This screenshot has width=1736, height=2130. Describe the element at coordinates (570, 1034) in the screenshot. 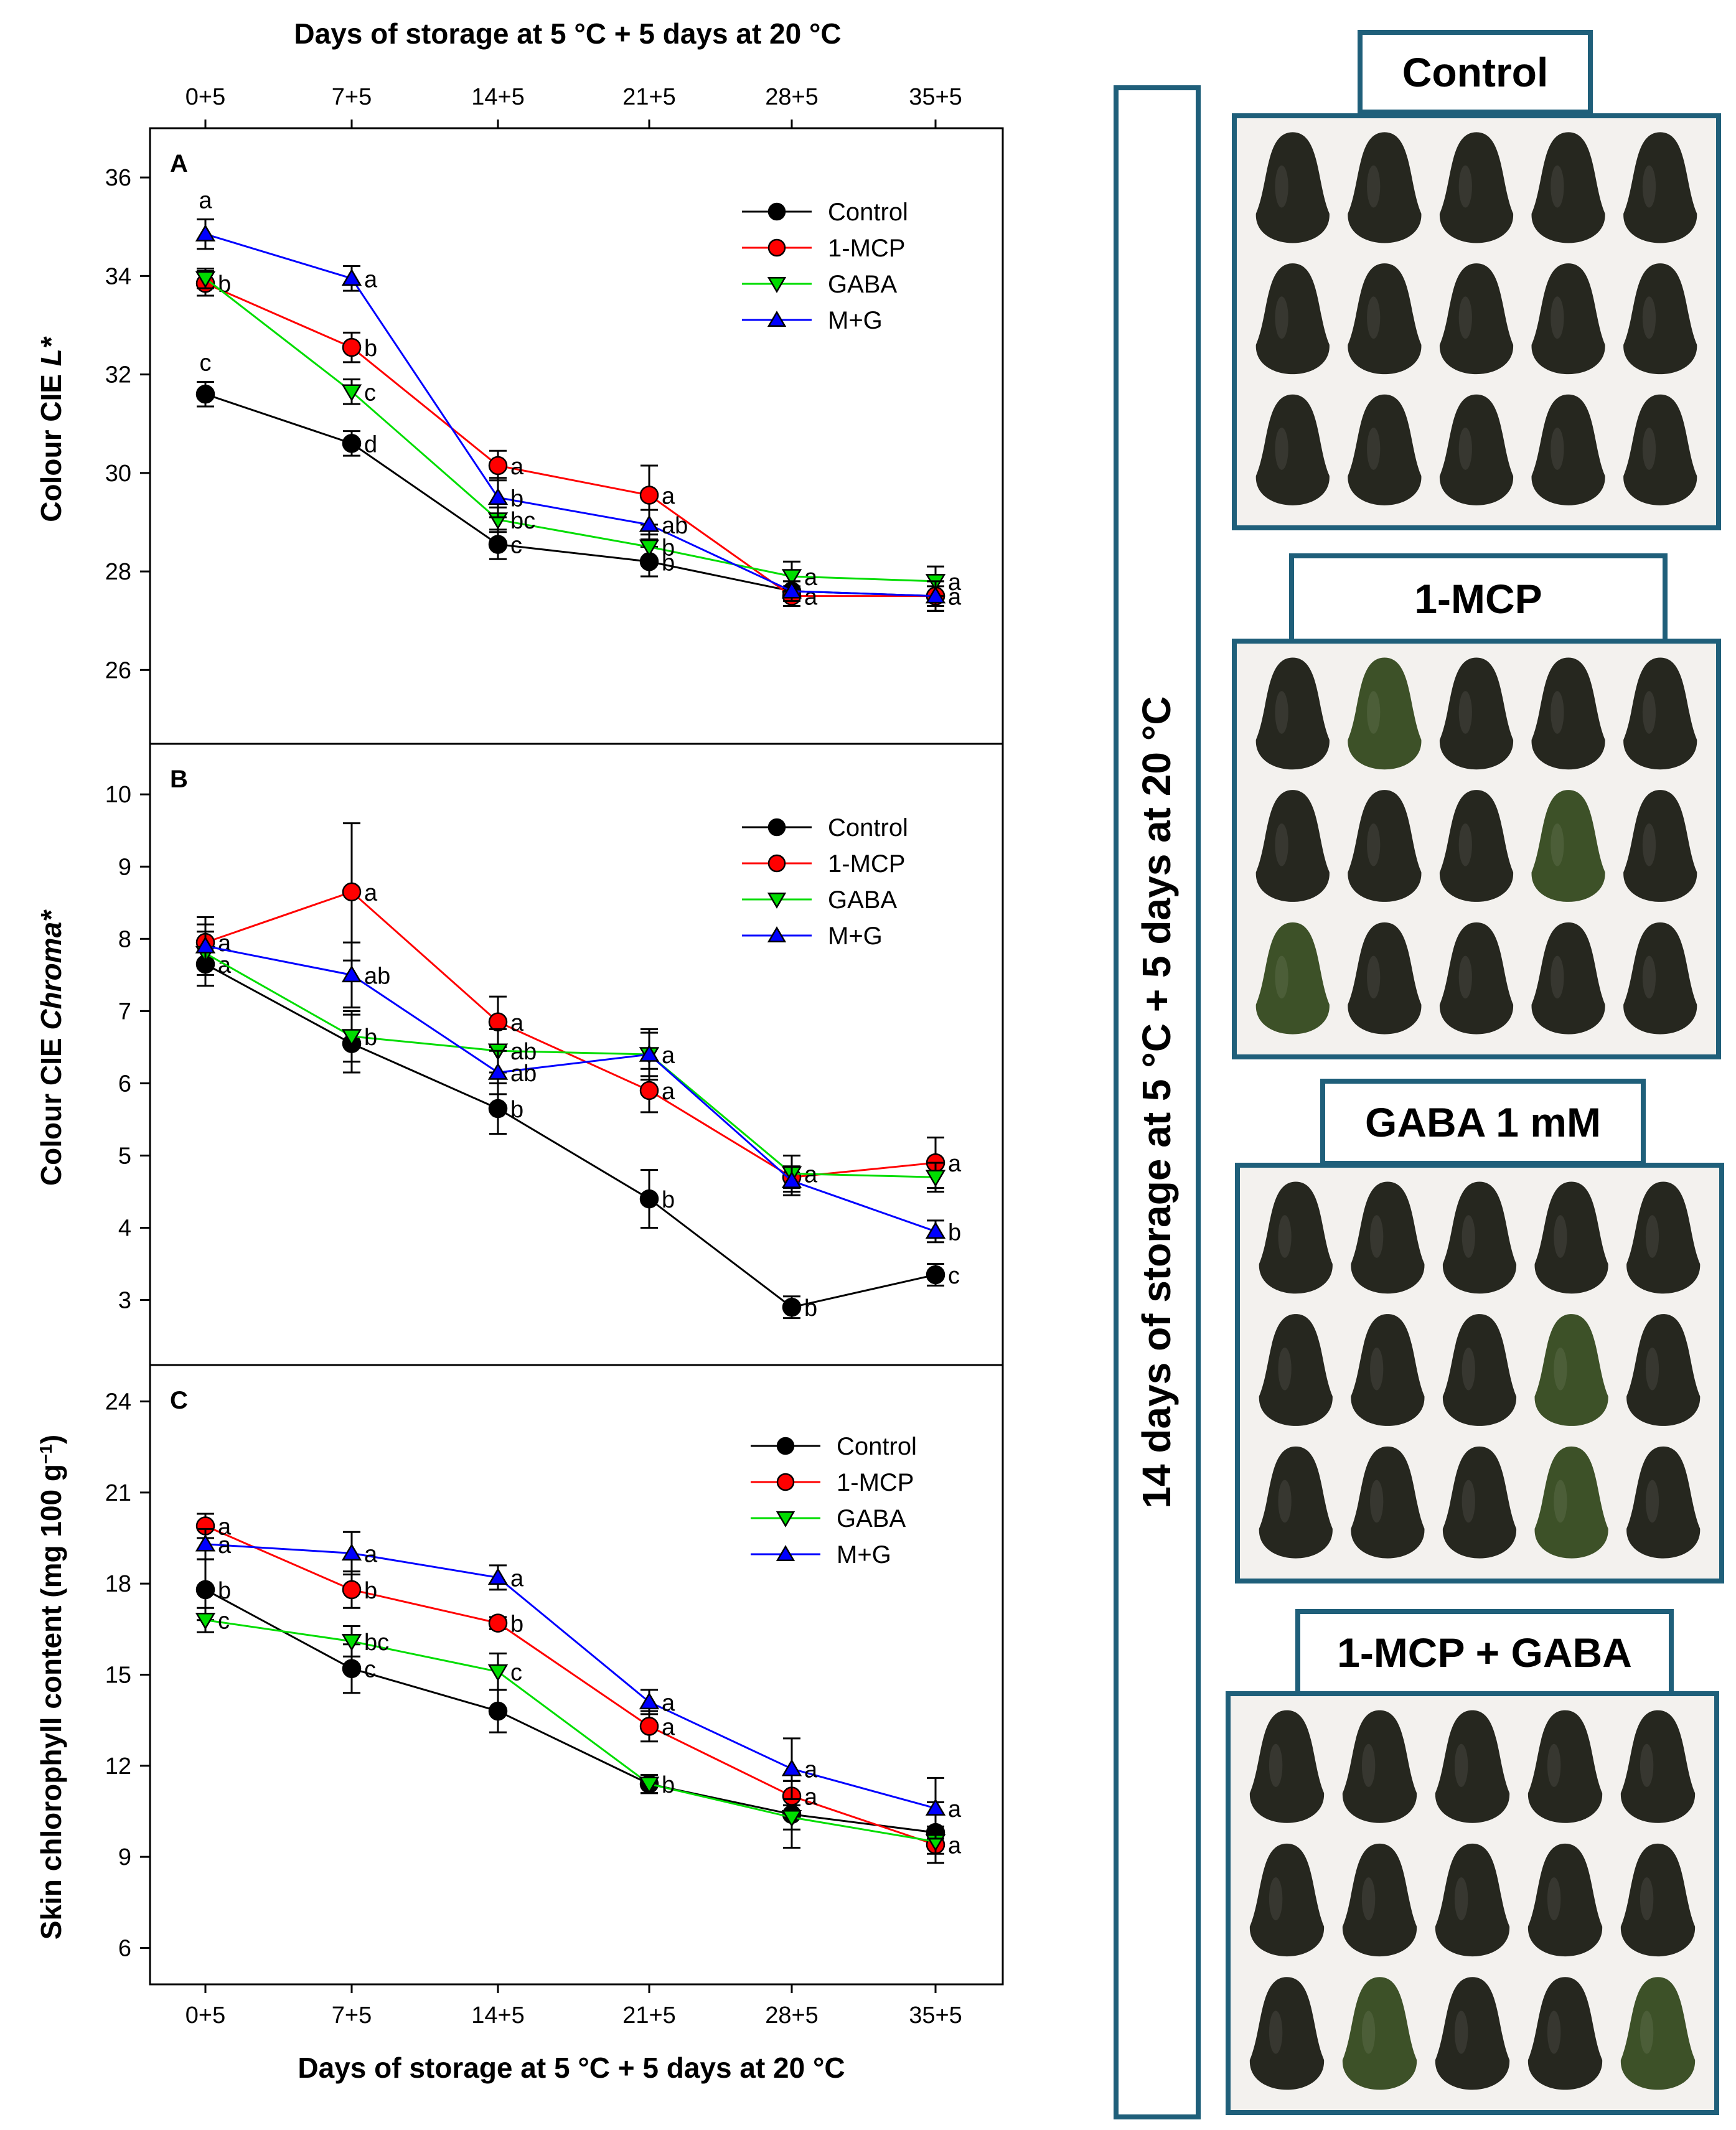

I see `series-line-1-MCP` at that location.